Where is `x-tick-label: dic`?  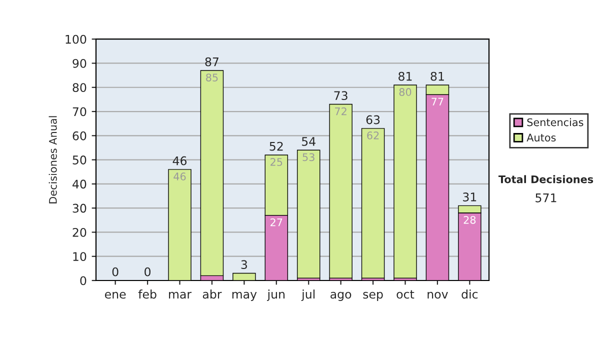 x-tick-label: dic is located at coordinates (470, 294).